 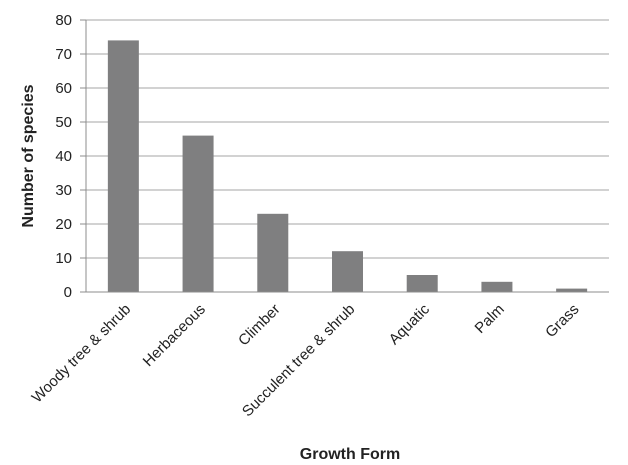 I want to click on x-tick-label: Climber, so click(x=259, y=325).